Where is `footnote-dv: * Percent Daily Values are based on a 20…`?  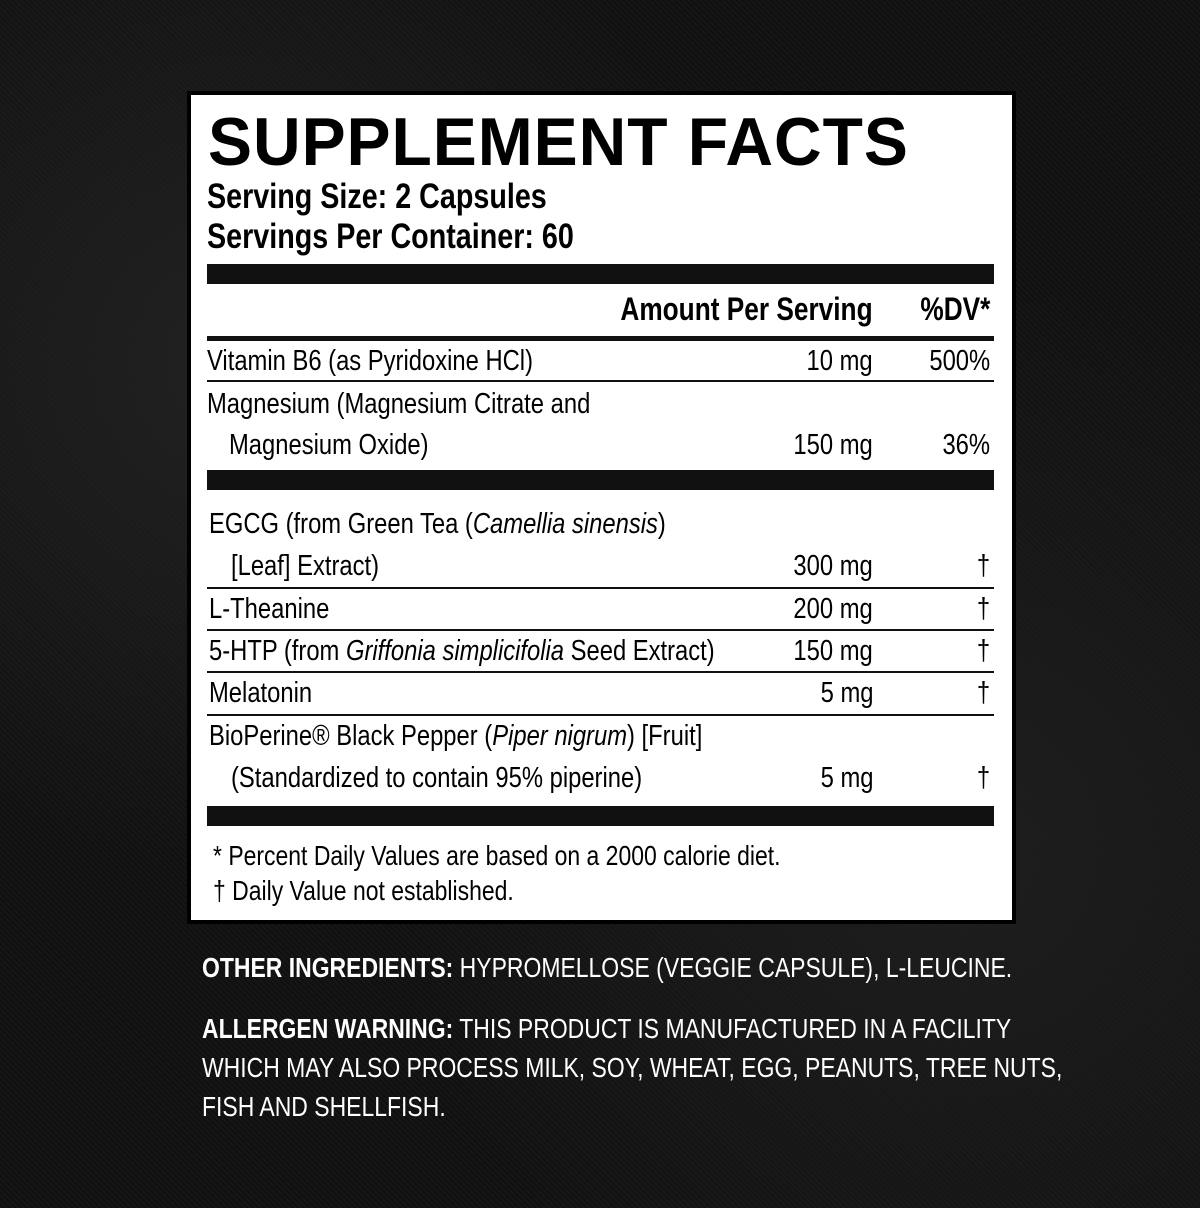
footnote-dv: * Percent Daily Values are based on a 20… is located at coordinates (497, 855).